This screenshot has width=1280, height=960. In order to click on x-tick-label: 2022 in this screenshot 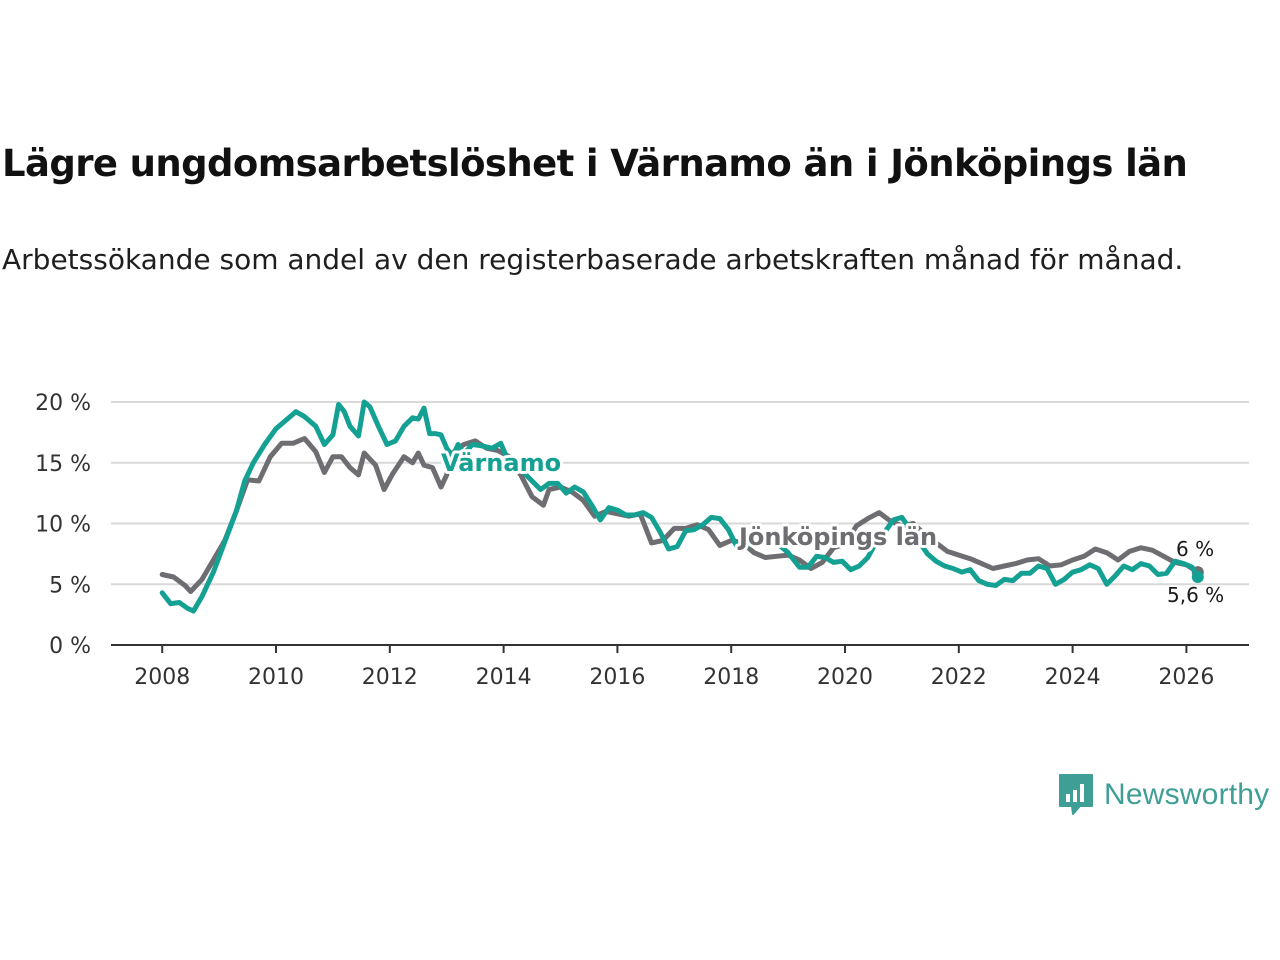, I will do `click(959, 677)`.